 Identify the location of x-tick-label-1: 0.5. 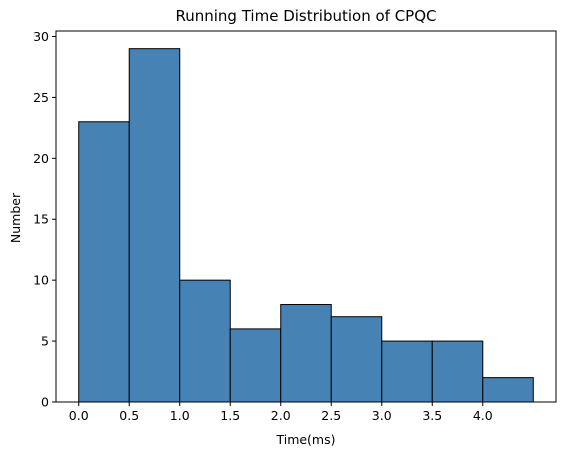
(129, 415).